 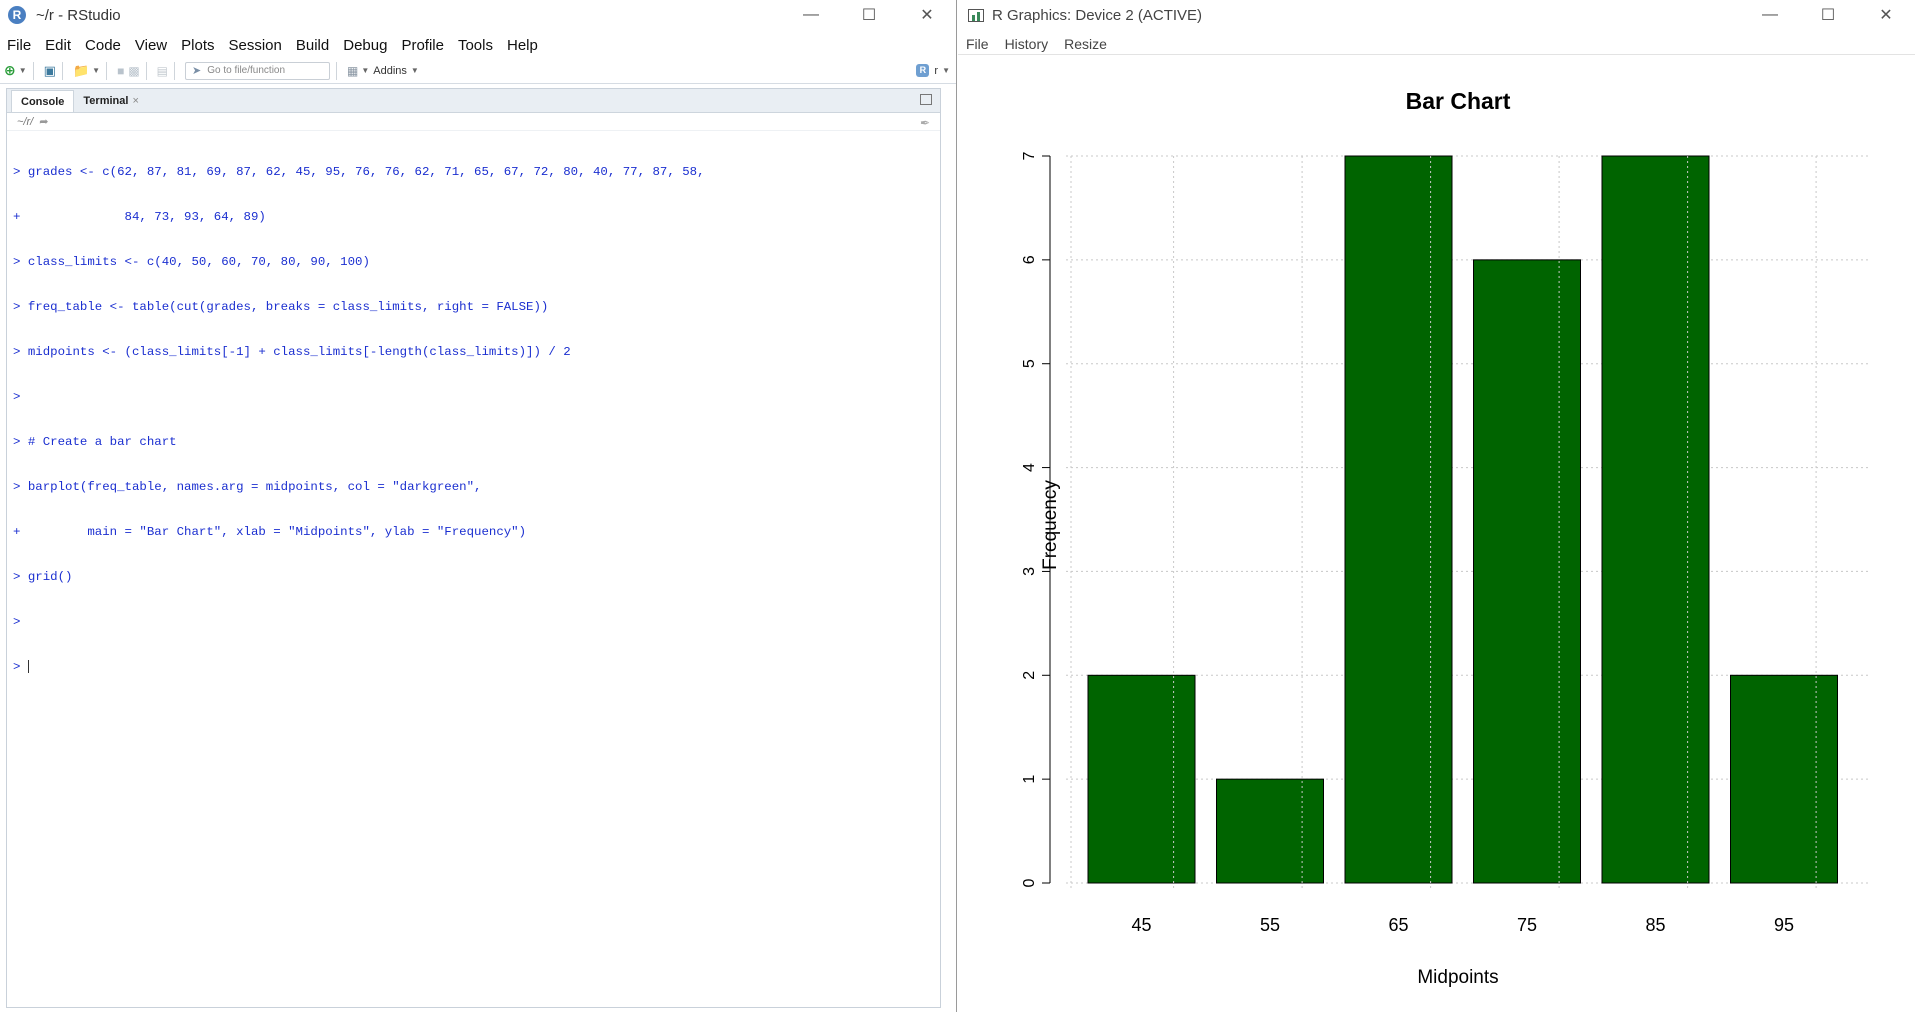 What do you see at coordinates (17, 15) in the screenshot?
I see `rstudio-logo-icon: R` at bounding box center [17, 15].